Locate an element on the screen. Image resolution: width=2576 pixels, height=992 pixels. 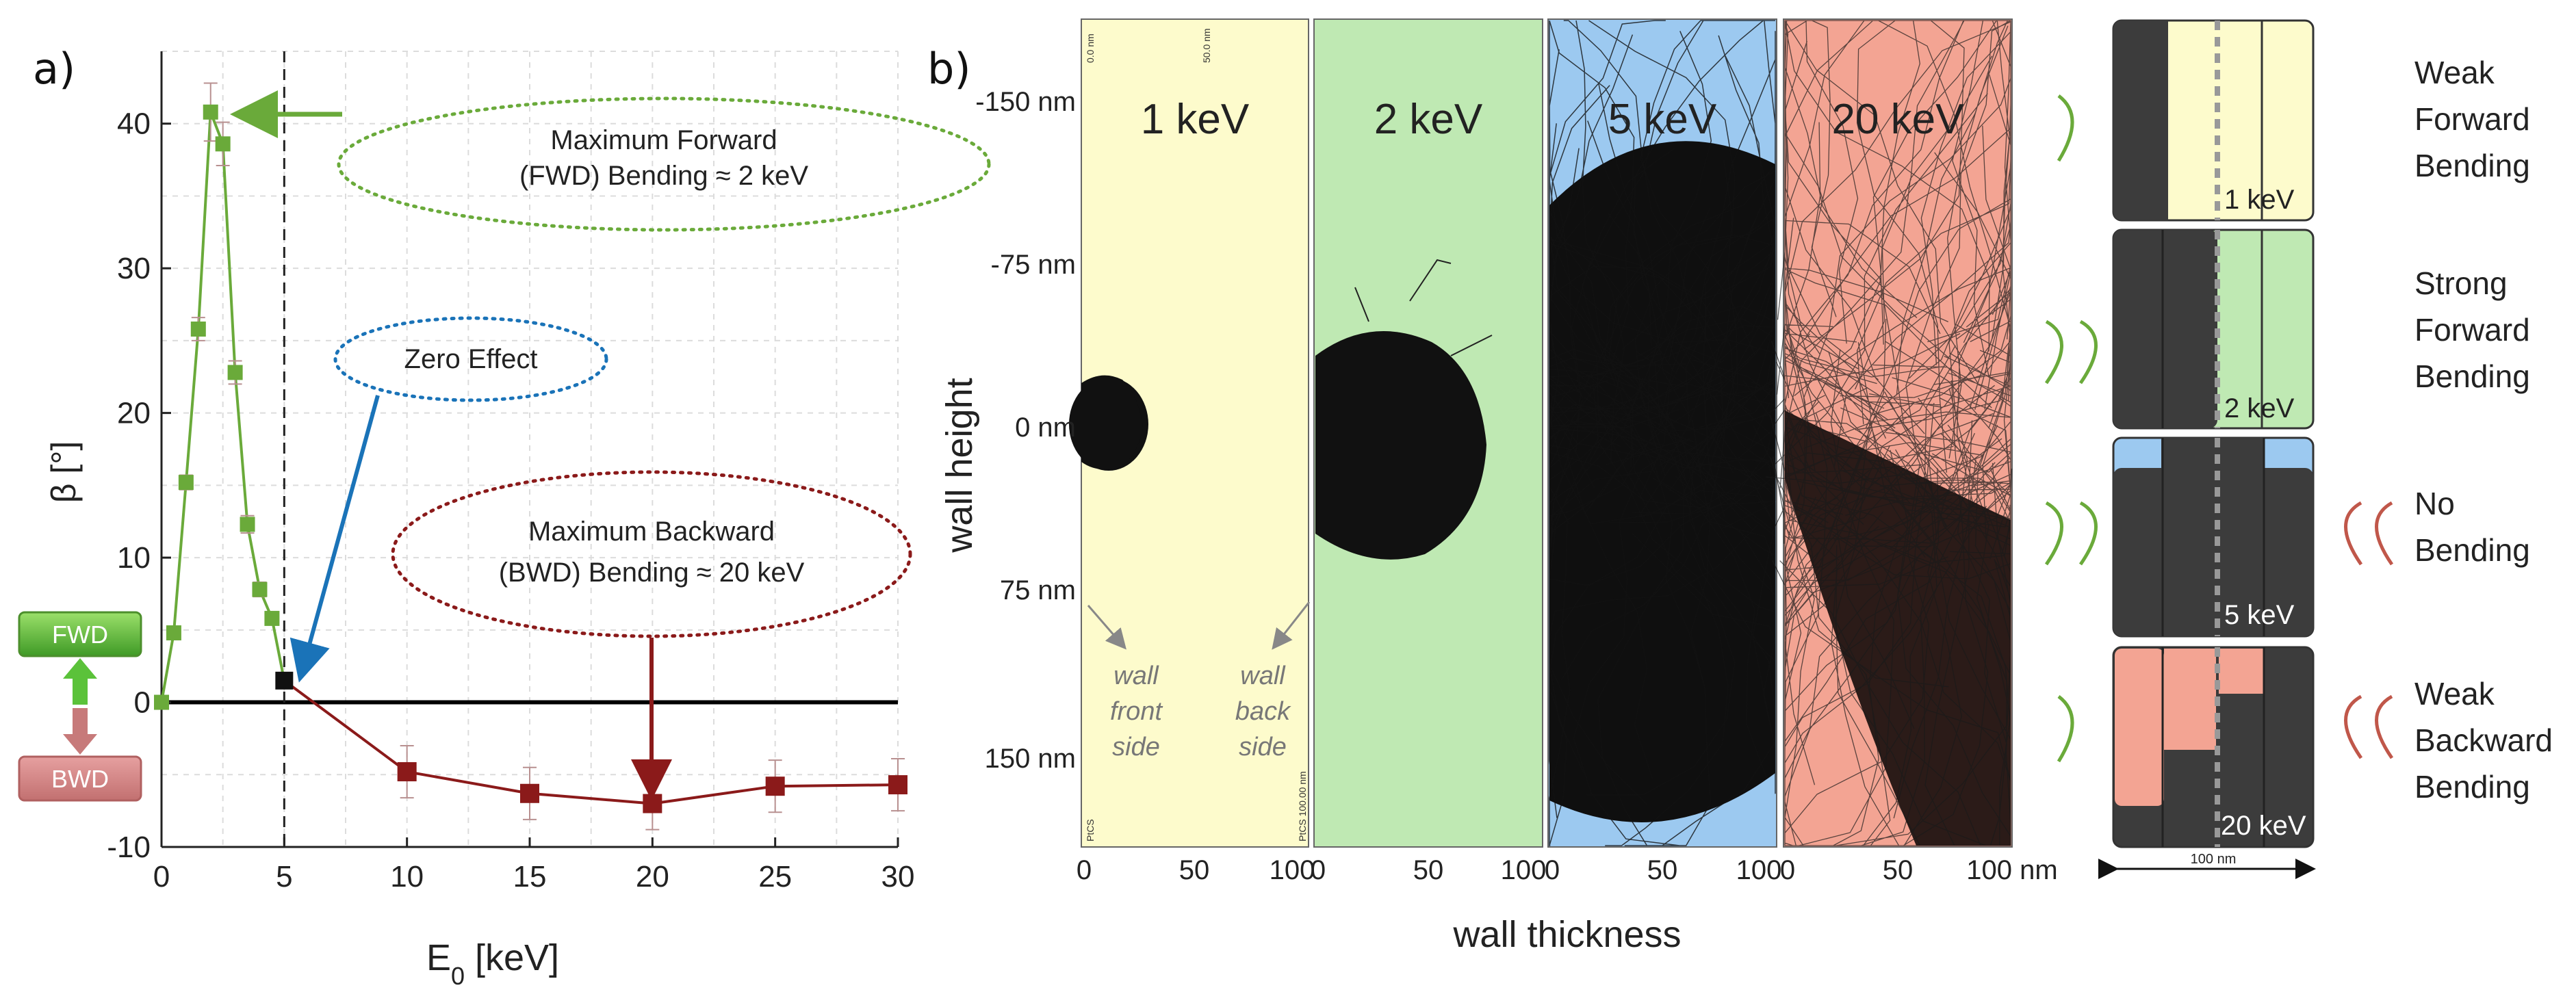
bend-label: Forward is located at coordinates (2472, 119).